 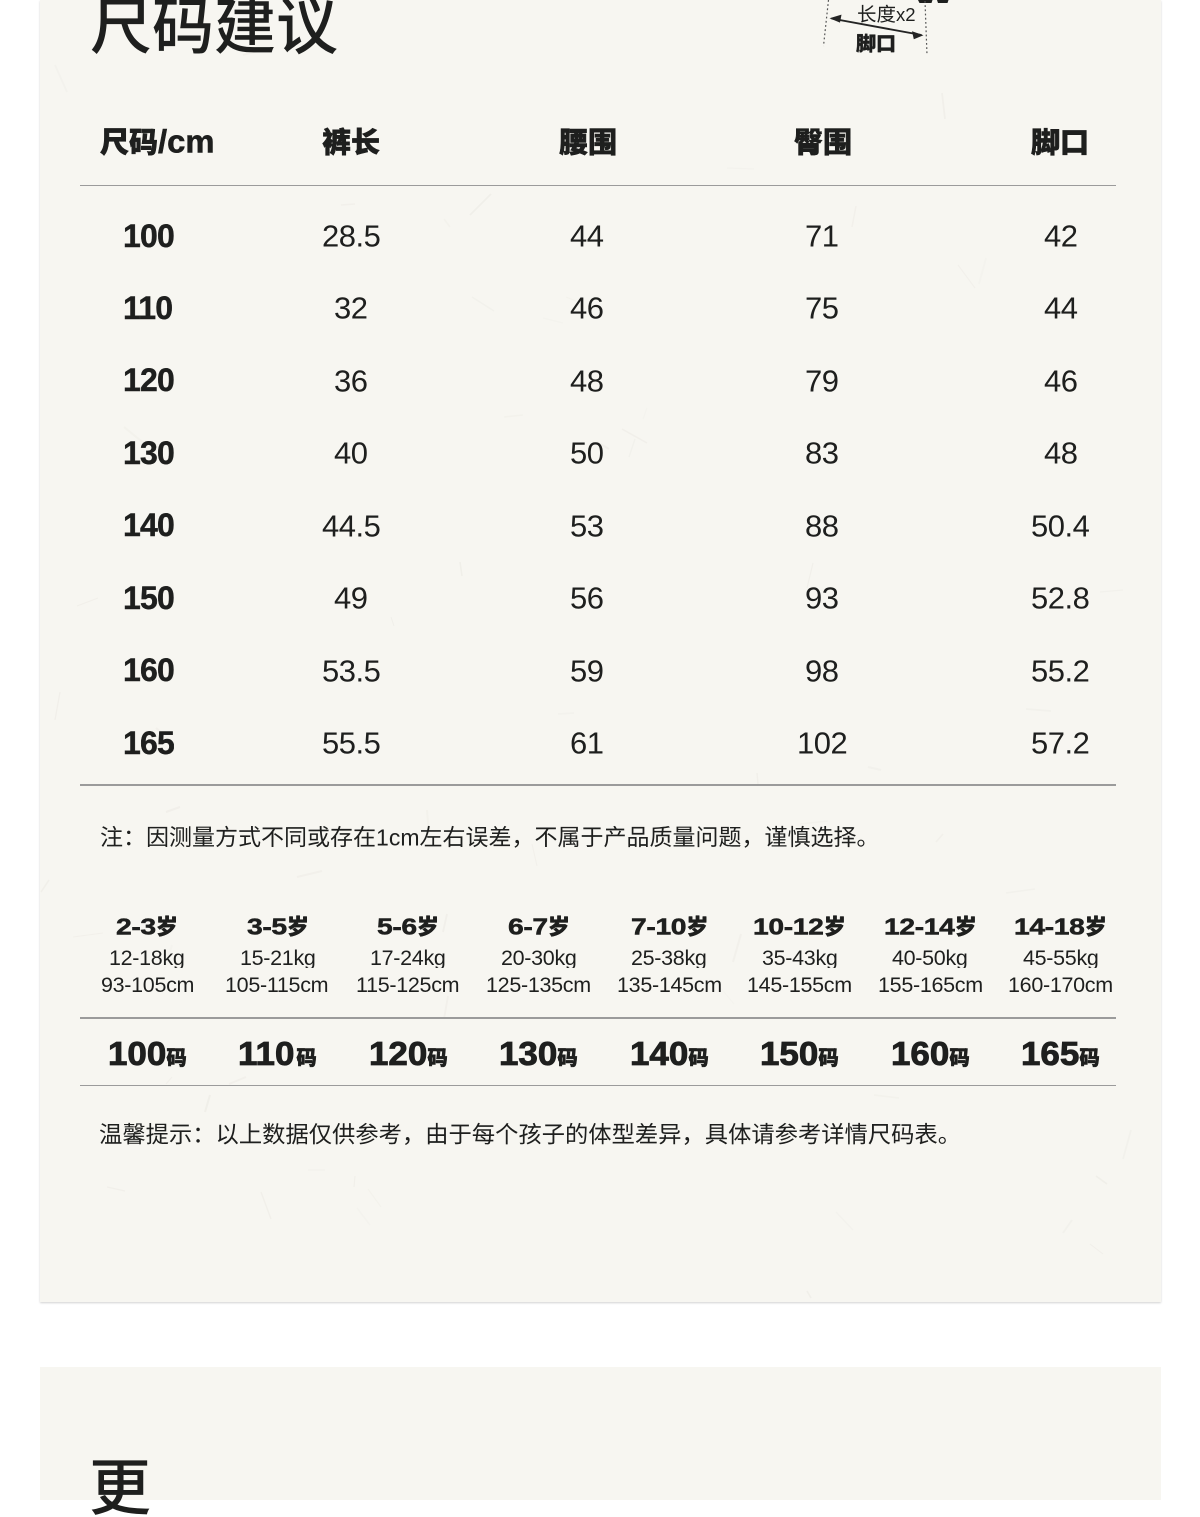 What do you see at coordinates (407, 984) in the screenshot?
I see `svg-text: 115-125cm` at bounding box center [407, 984].